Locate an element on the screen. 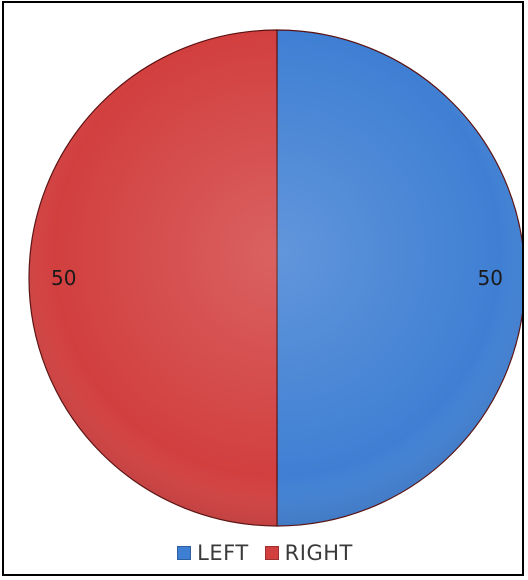 This screenshot has height=580, width=528. legend: LEFT RIGHT is located at coordinates (265, 553).